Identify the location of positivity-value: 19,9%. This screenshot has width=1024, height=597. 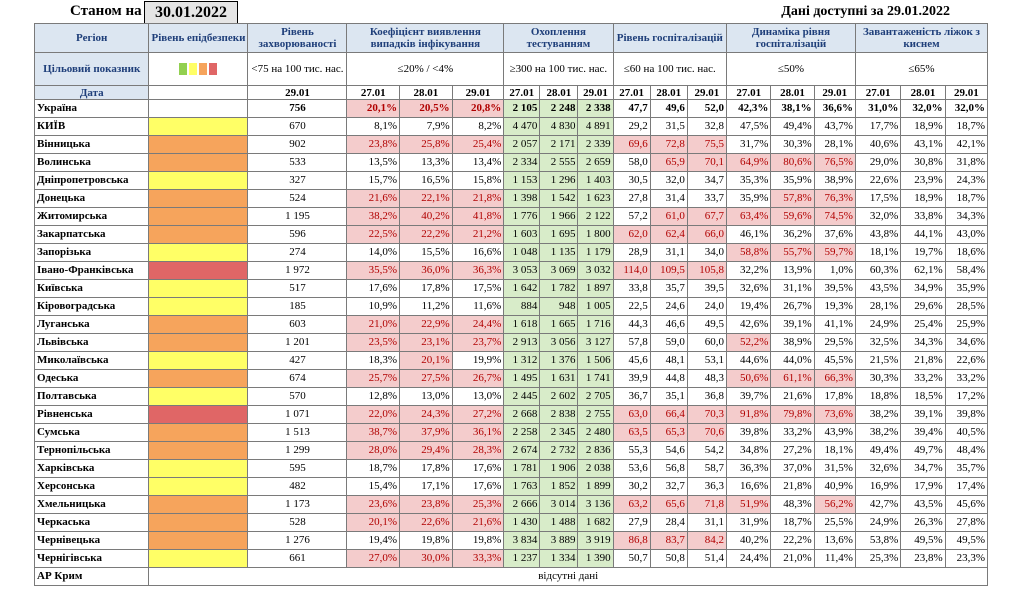
(478, 360).